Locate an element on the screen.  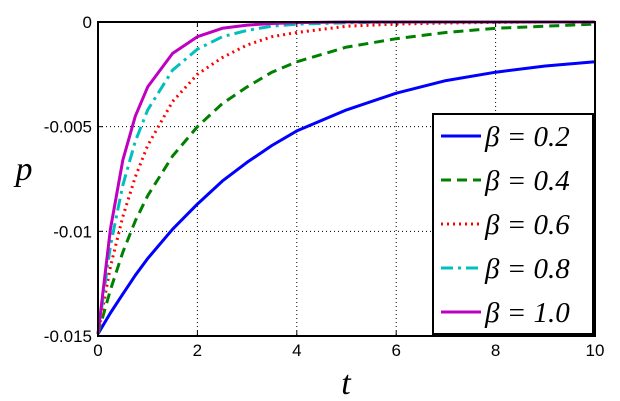
y-axis-label: p is located at coordinates (23, 169).